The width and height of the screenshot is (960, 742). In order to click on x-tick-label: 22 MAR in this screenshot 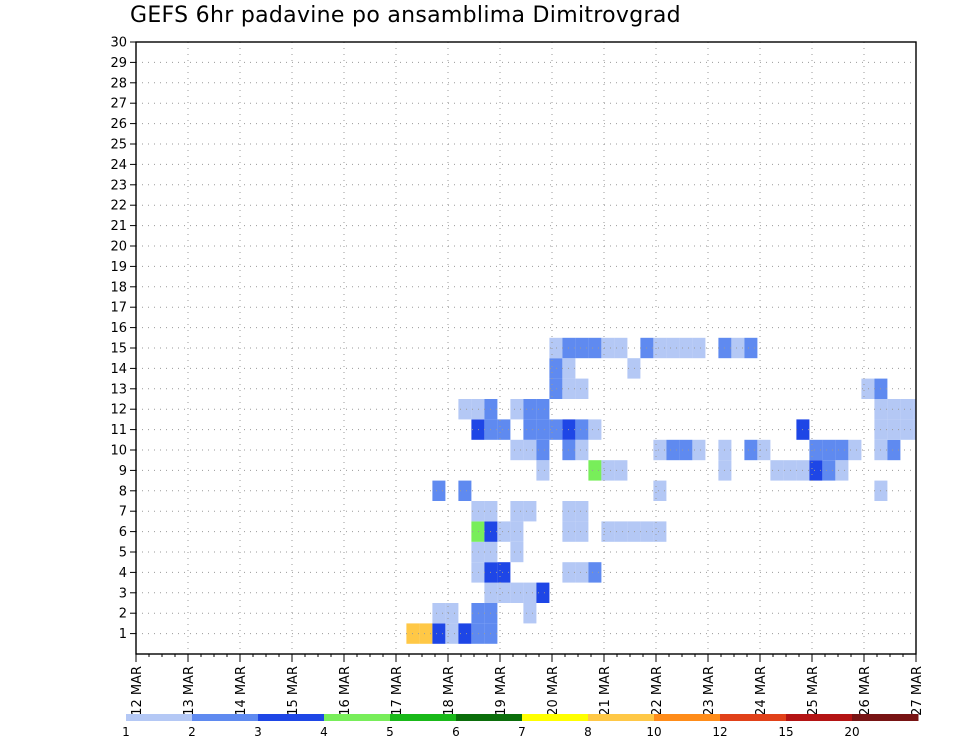, I will do `click(657, 691)`.